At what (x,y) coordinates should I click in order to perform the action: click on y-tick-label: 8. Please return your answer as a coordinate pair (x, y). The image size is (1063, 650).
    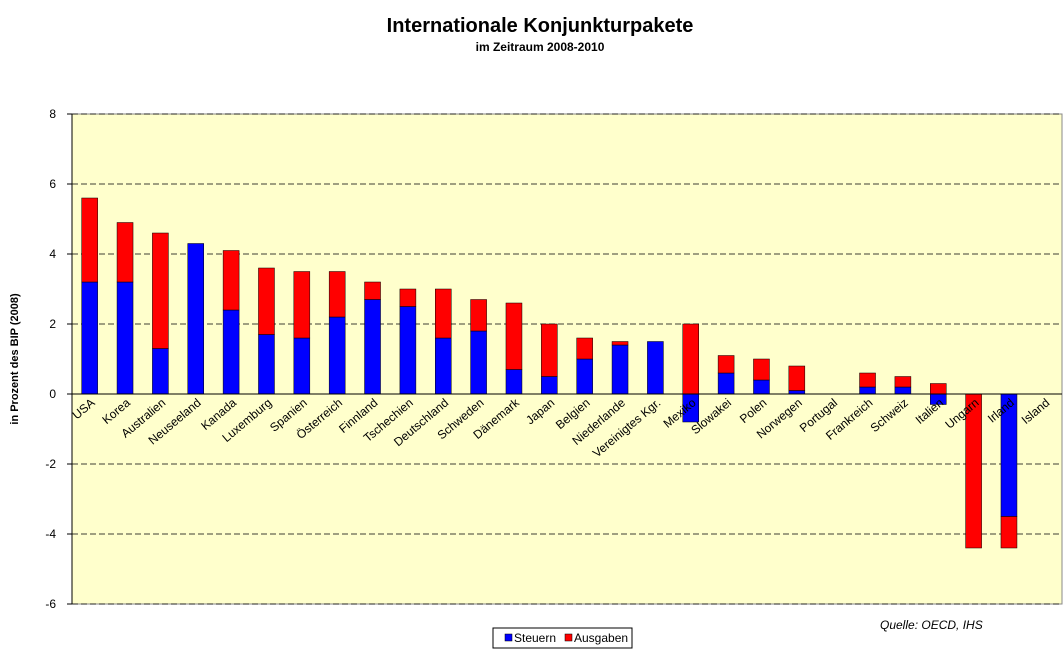
    Looking at the image, I should click on (52, 114).